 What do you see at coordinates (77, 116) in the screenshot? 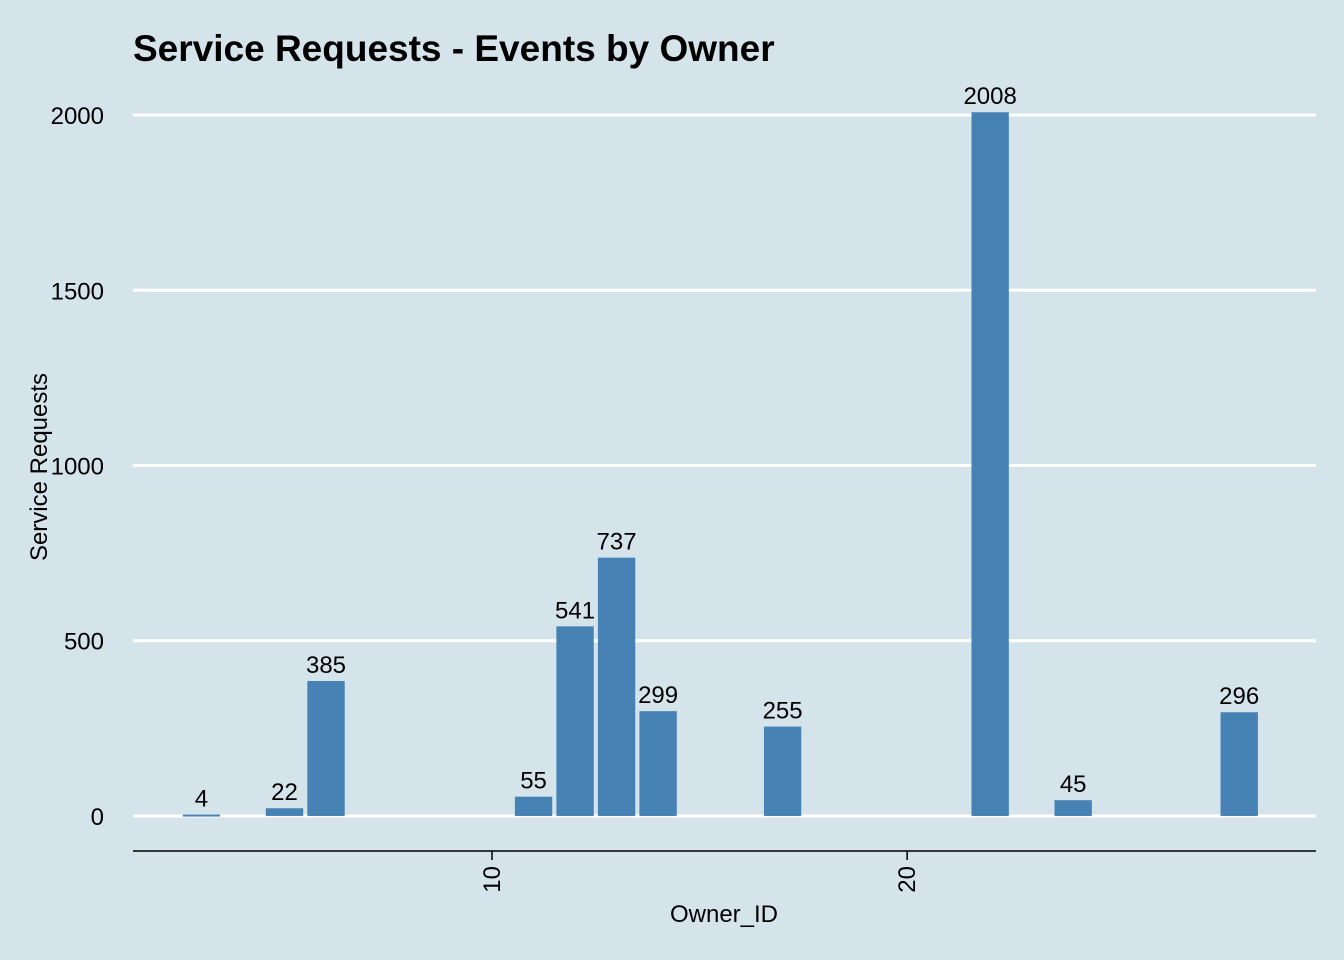
I see `y-tick-label: 2000` at bounding box center [77, 116].